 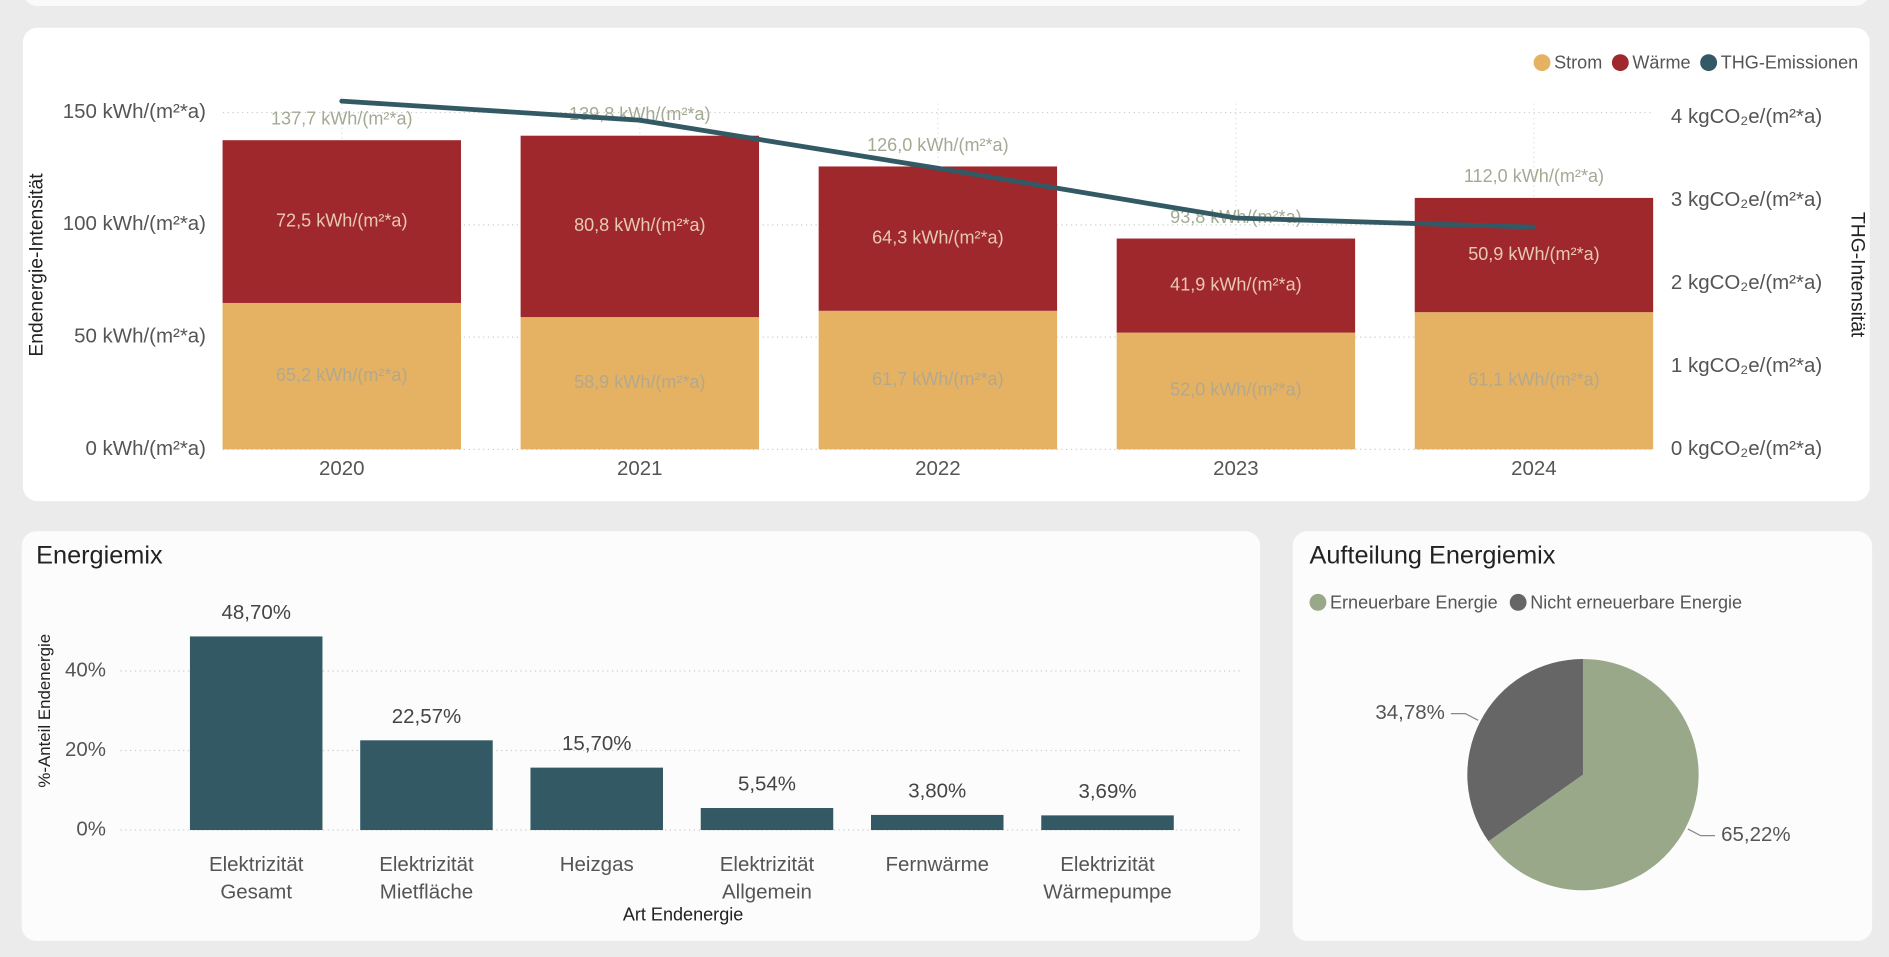 What do you see at coordinates (1746, 116) in the screenshot?
I see `y2-tick-label: 4 kgCO₂e/(m²*a)` at bounding box center [1746, 116].